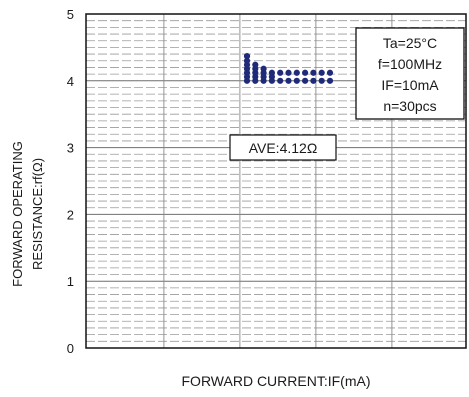  Describe the element at coordinates (17, 214) in the screenshot. I see `y-axis-label-line-1: FORWARD OPERATING` at that location.